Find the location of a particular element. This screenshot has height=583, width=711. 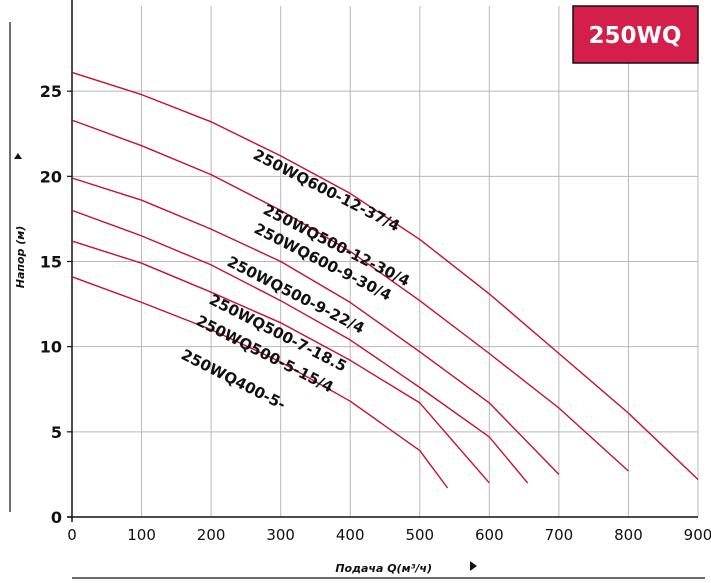

y-tick-labels: 0 5 10 15 20 25 is located at coordinates (51, 304).